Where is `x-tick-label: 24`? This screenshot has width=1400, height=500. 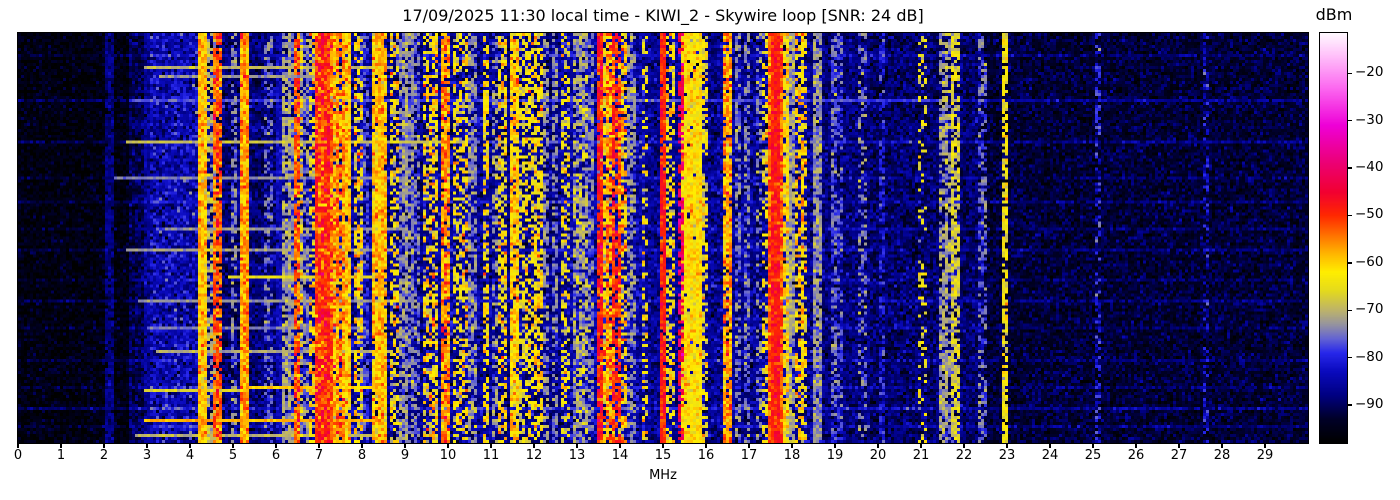 x-tick-label: 24 is located at coordinates (1050, 455).